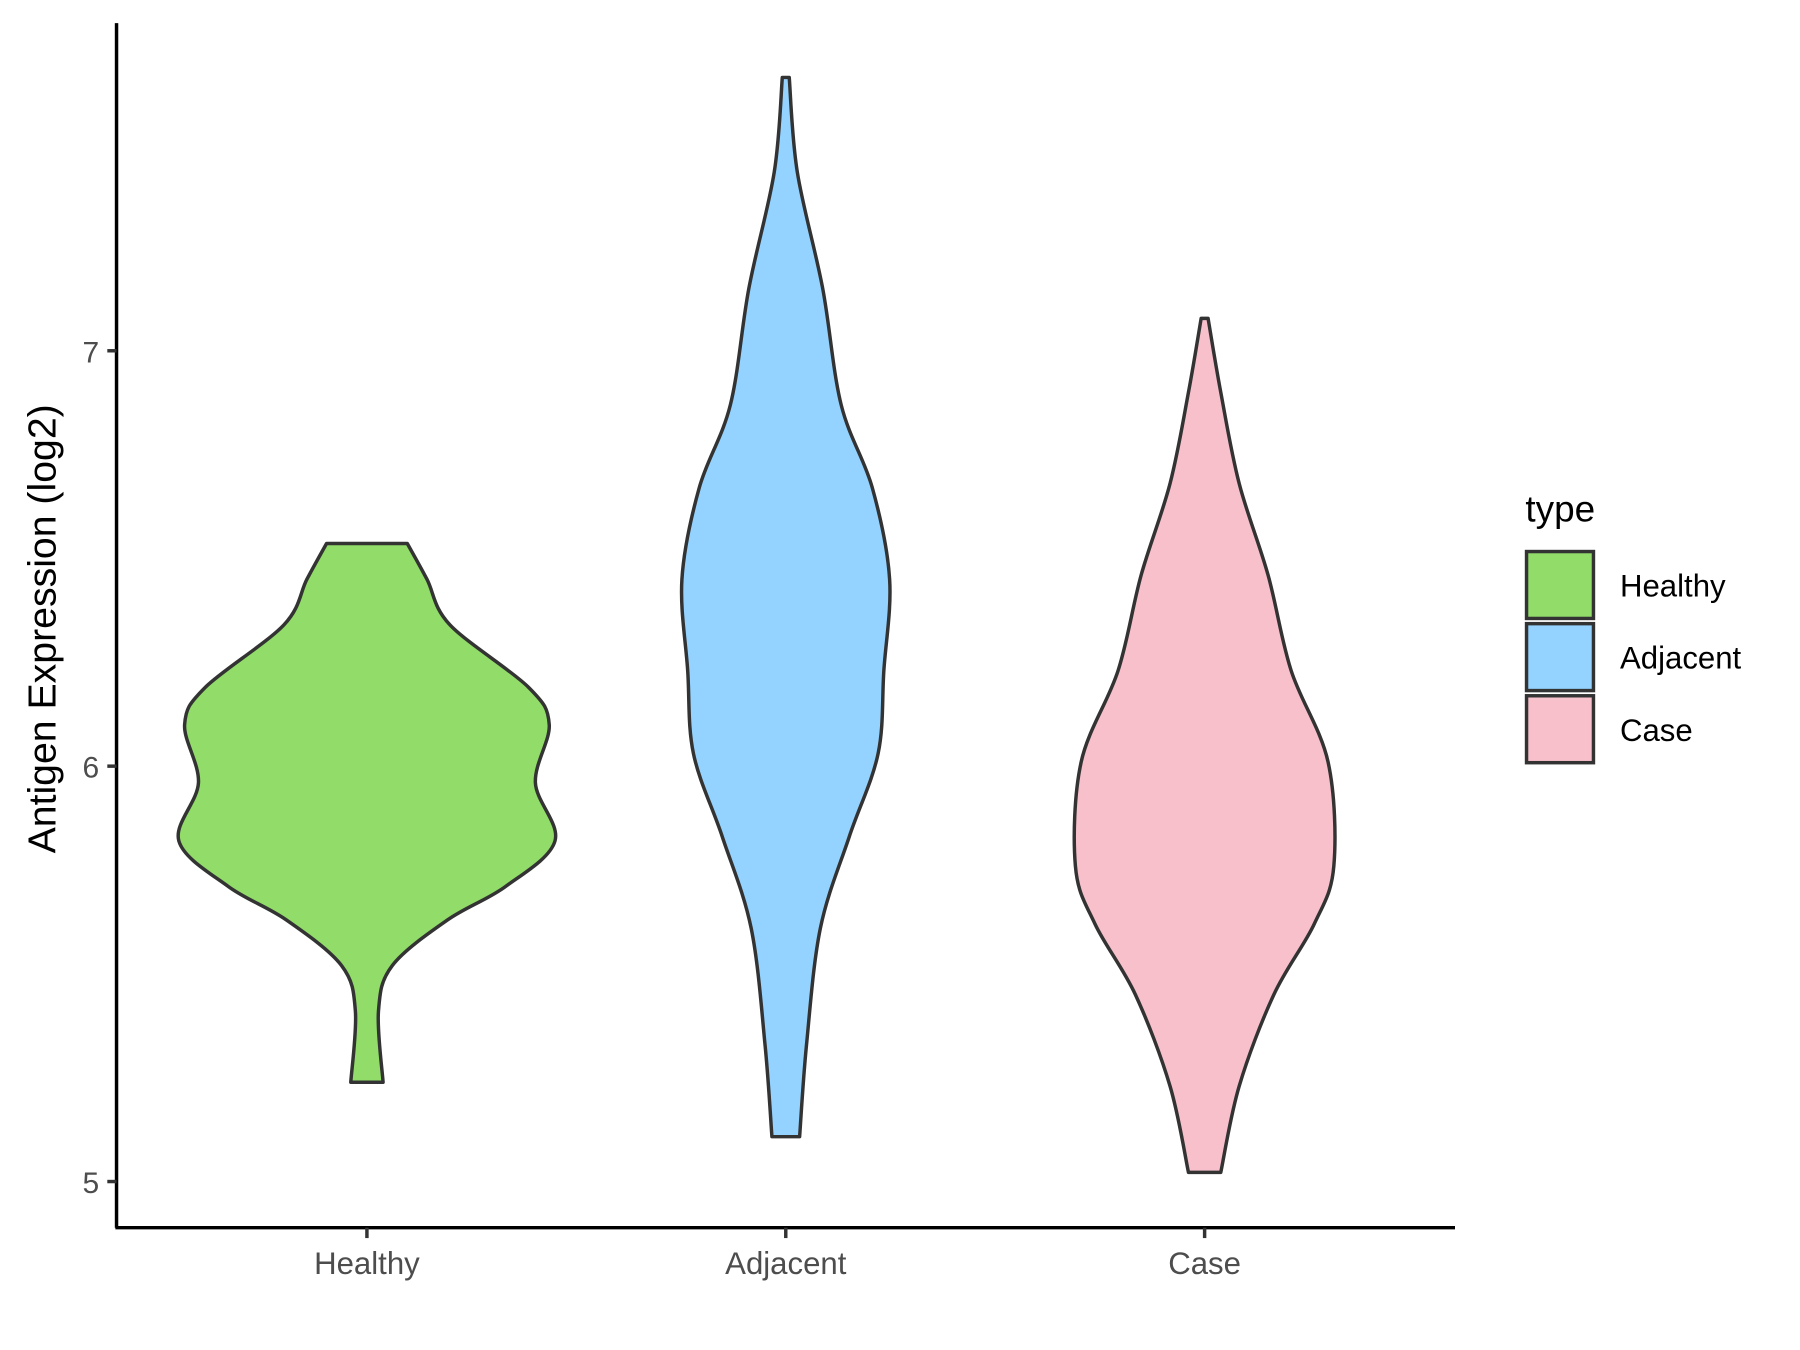 The height and width of the screenshot is (1350, 1800). What do you see at coordinates (785, 607) in the screenshot?
I see `violin-adjacent` at bounding box center [785, 607].